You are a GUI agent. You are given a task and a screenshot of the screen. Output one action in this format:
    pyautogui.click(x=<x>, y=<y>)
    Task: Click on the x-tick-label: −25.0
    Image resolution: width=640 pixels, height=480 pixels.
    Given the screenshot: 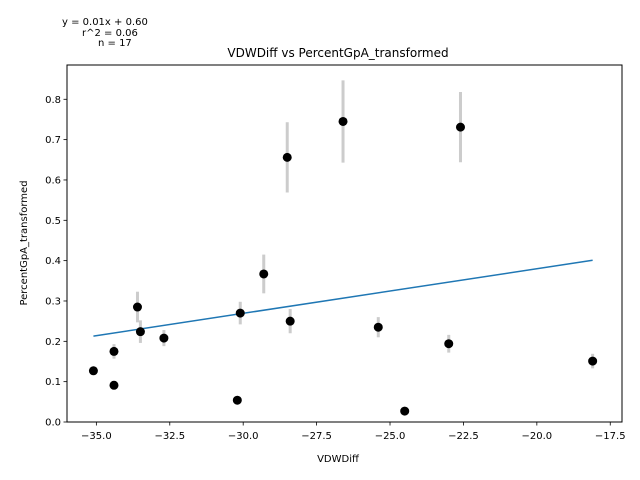 What is the action you would take?
    pyautogui.click(x=390, y=436)
    